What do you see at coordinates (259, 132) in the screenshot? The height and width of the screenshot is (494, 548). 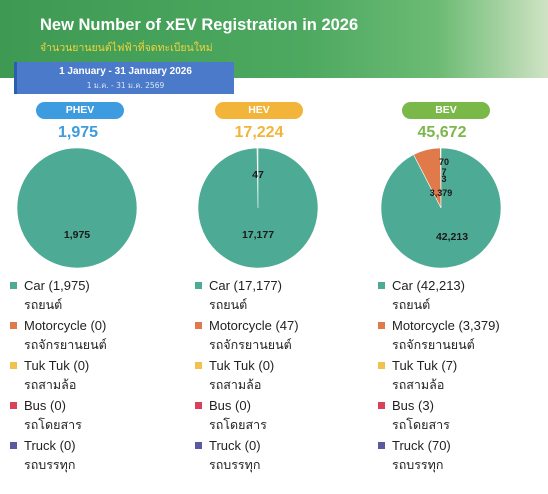 I see `hev-total: 17,224` at bounding box center [259, 132].